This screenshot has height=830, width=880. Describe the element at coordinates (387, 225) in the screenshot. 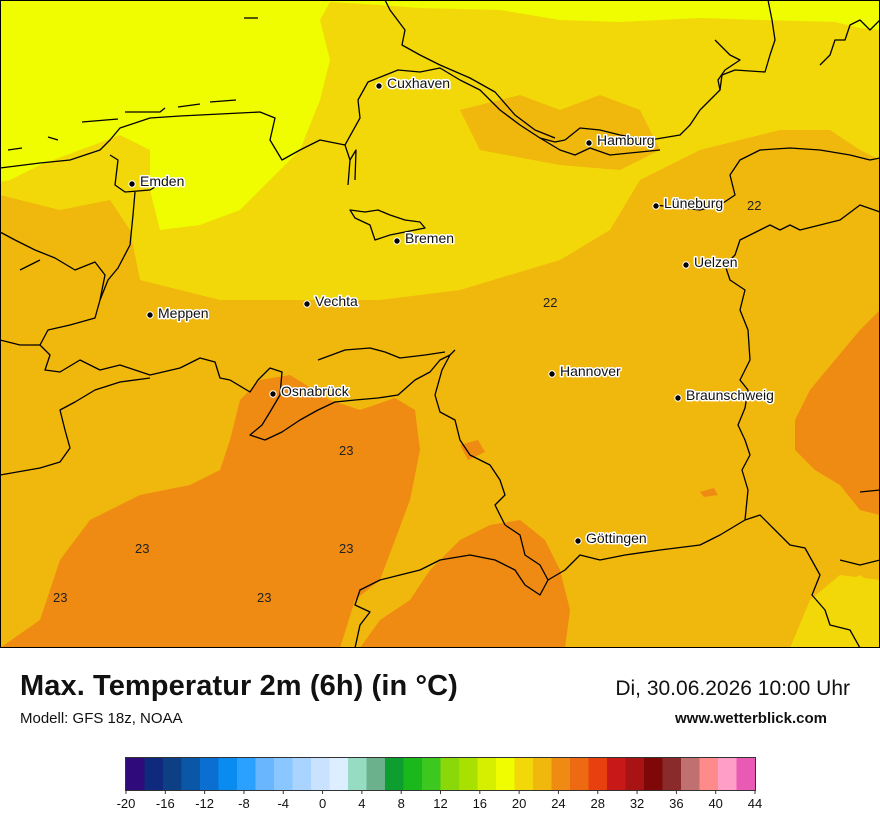

I see `border-bremen` at that location.